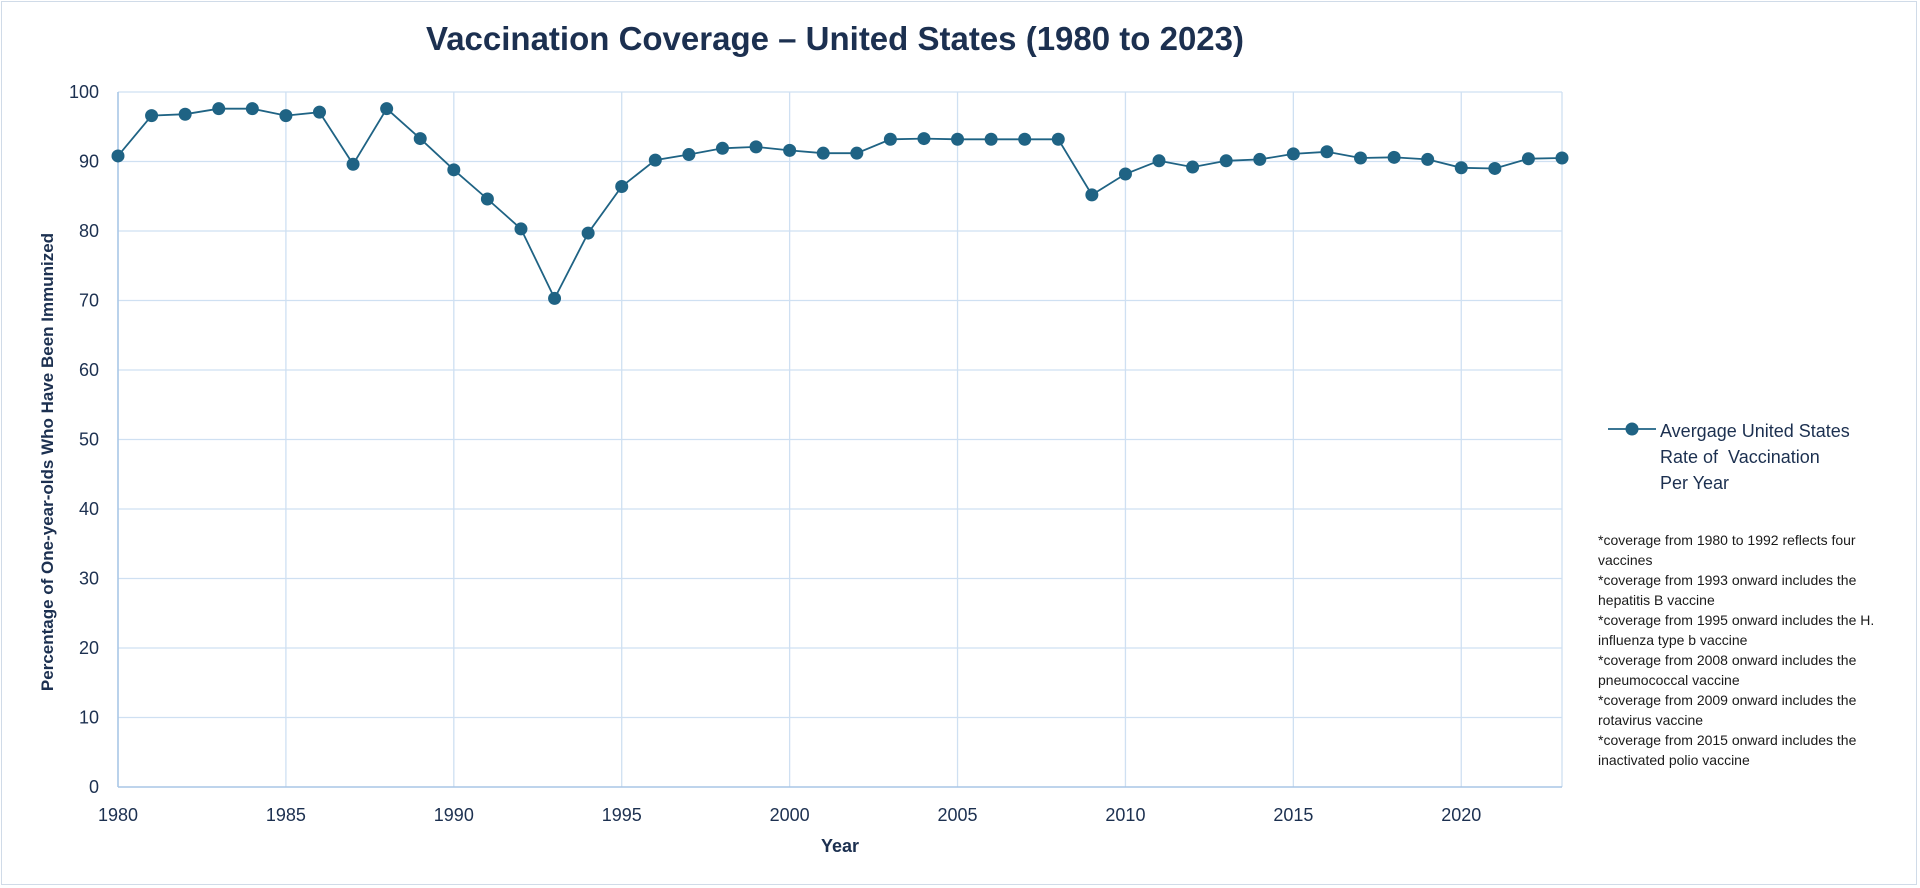 The width and height of the screenshot is (1920, 888). What do you see at coordinates (1740, 457) in the screenshot?
I see `legend-label-line-2: Rate of Vaccination` at bounding box center [1740, 457].